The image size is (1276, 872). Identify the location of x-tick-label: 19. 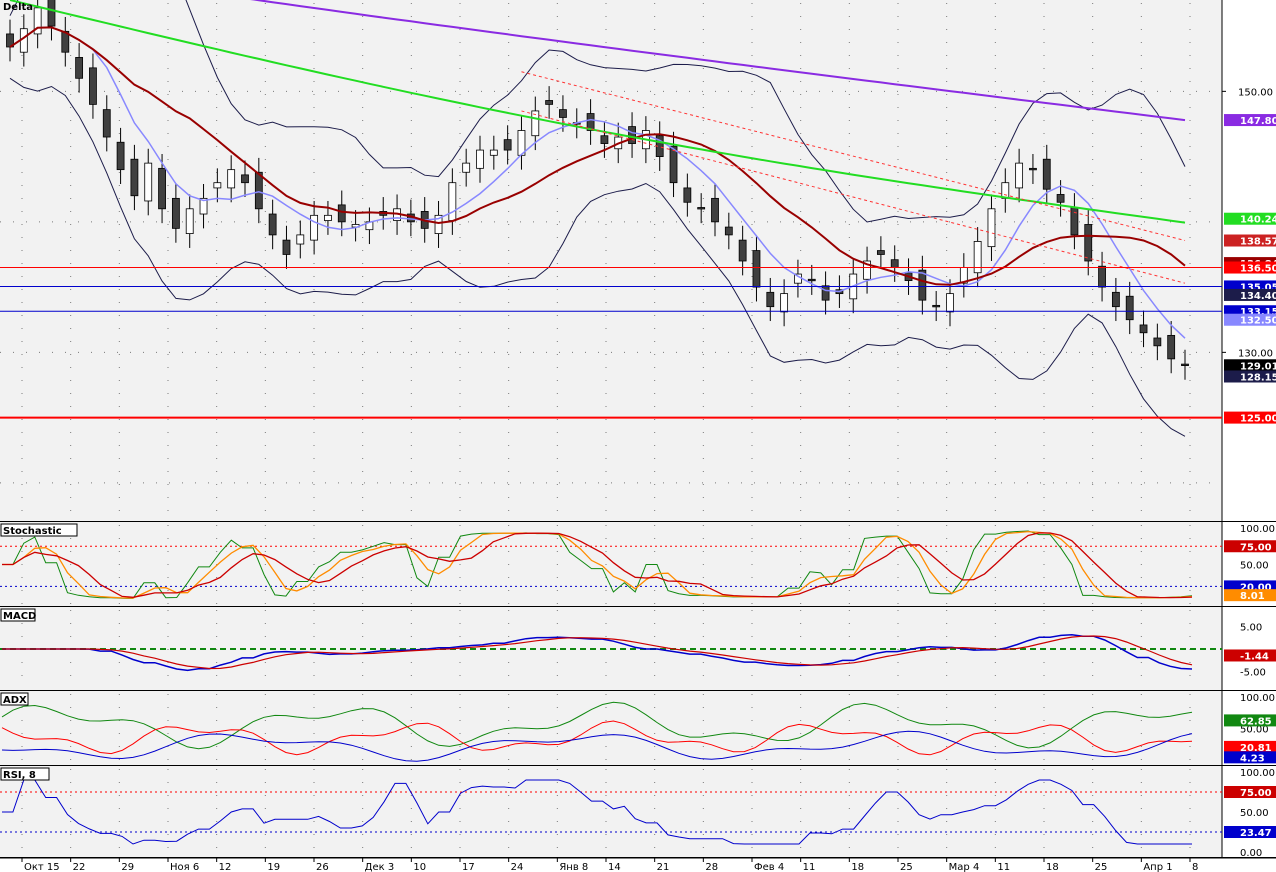
(273, 867).